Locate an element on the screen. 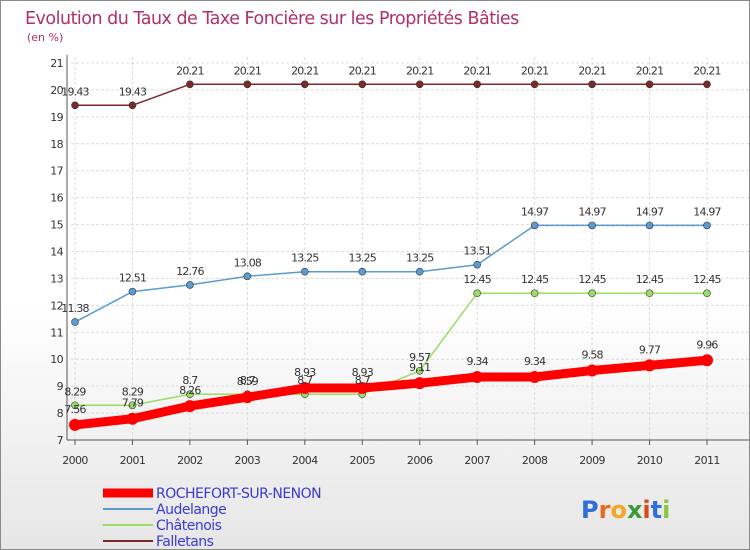  logo-letter: P is located at coordinates (590, 510).